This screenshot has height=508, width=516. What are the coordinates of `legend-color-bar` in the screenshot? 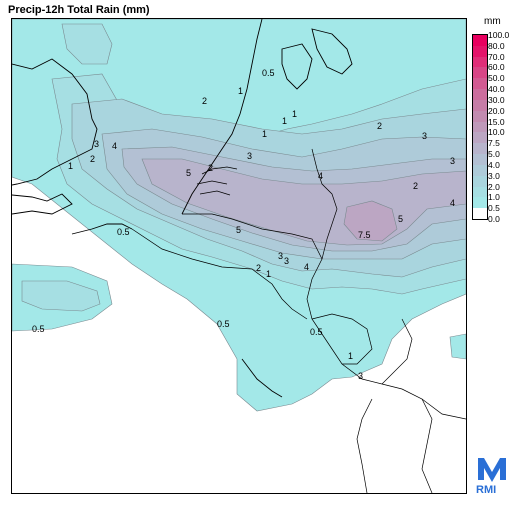 It's located at (480, 127).